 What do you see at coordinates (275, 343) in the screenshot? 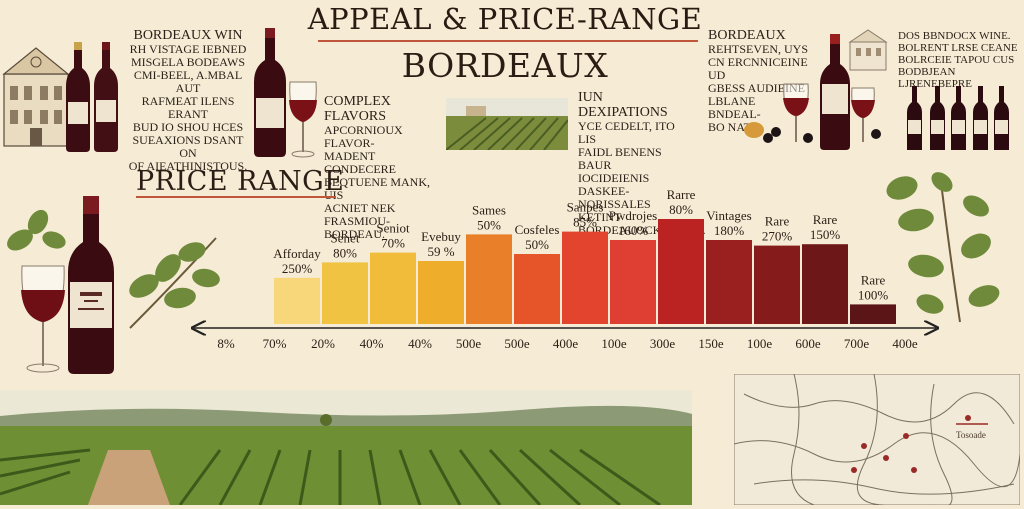
I see `x-tick-label: 70%` at bounding box center [275, 343].